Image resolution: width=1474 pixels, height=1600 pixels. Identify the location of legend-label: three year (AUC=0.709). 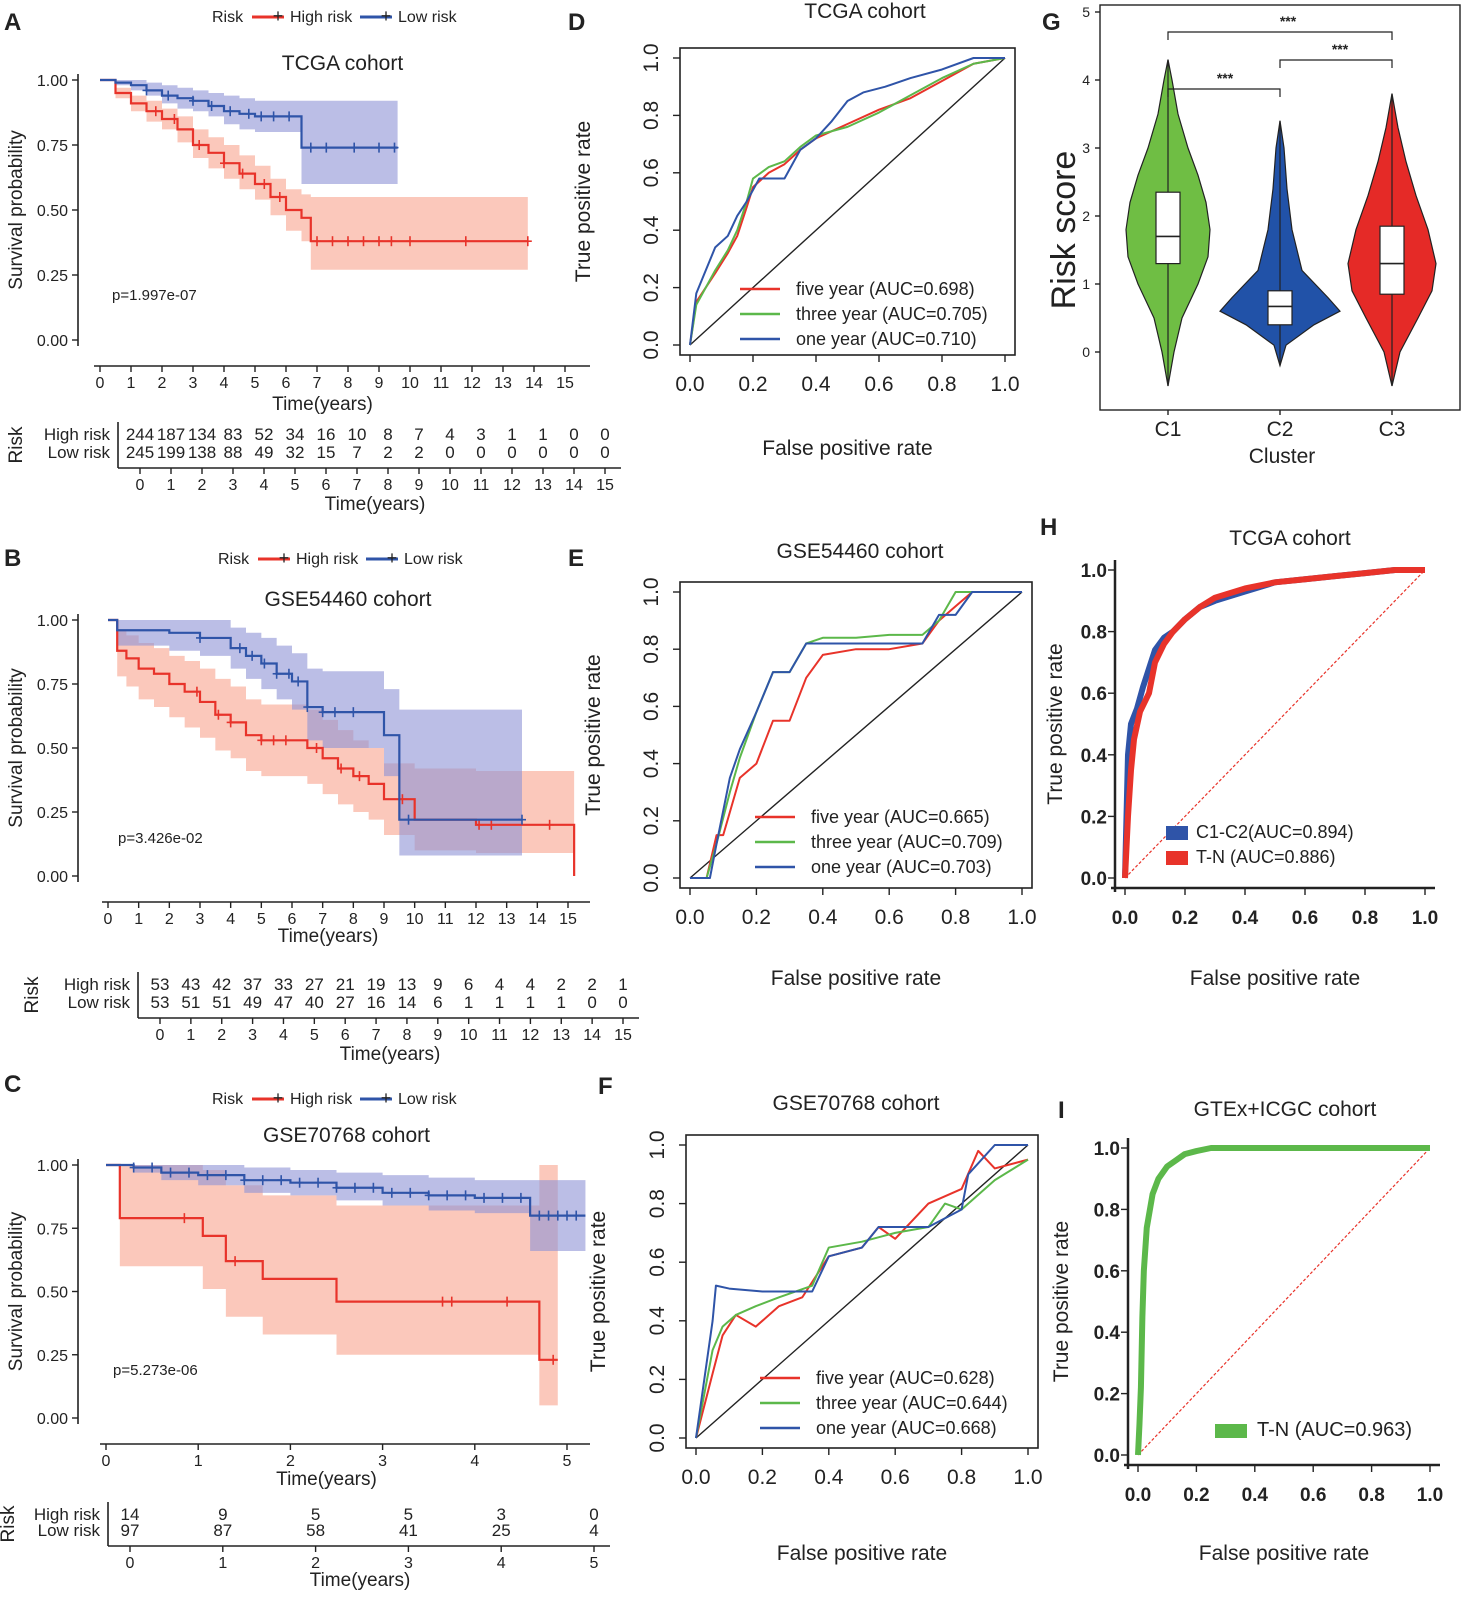
(907, 842).